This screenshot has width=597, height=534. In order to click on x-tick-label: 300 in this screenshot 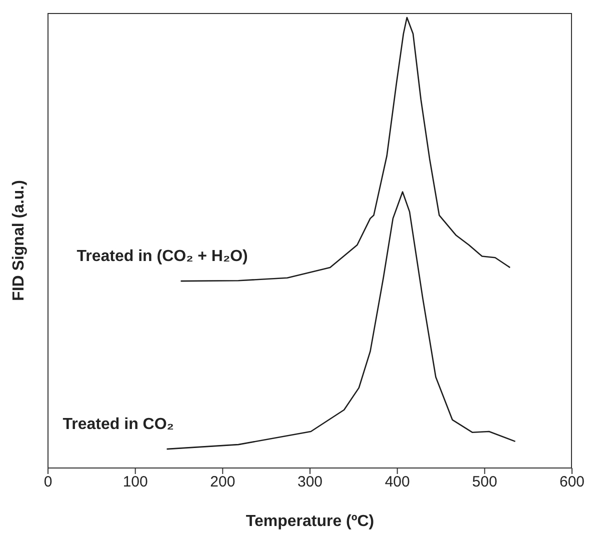, I will do `click(310, 482)`.